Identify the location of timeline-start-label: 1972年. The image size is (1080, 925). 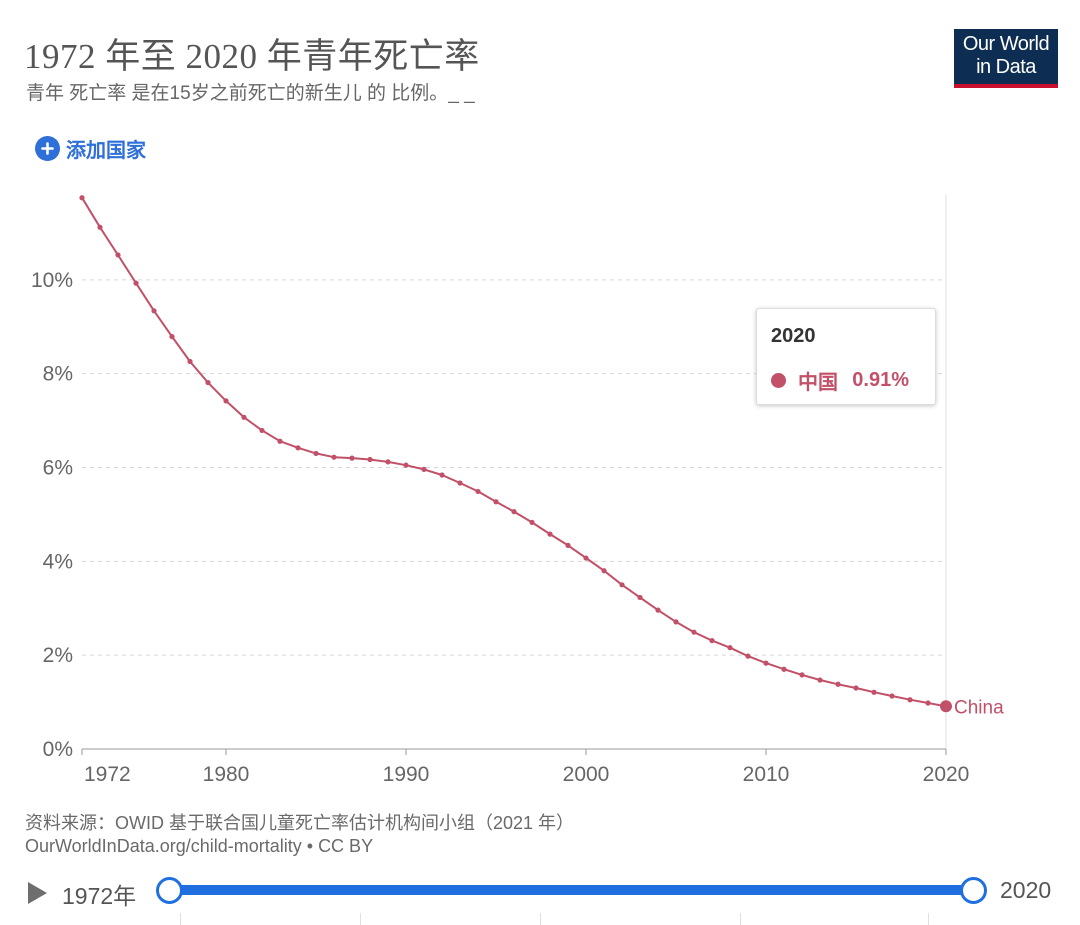
(99, 896).